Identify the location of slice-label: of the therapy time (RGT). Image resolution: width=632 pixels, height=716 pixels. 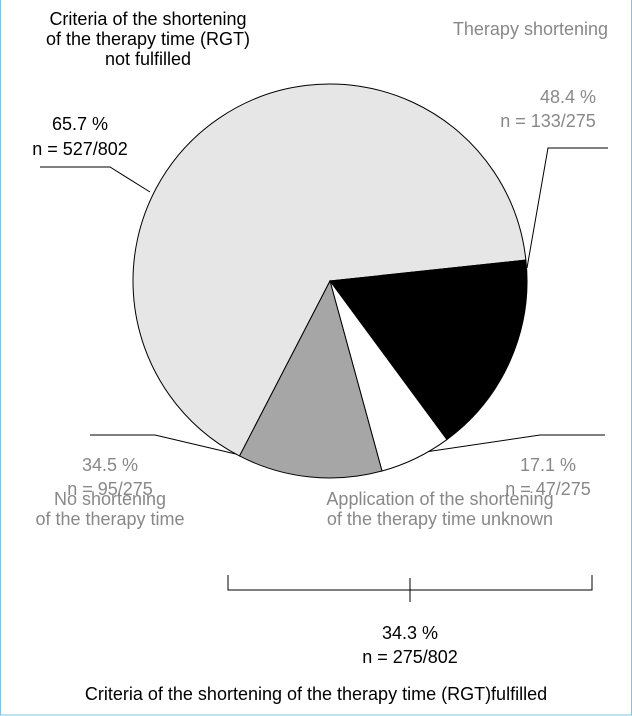
(148, 39).